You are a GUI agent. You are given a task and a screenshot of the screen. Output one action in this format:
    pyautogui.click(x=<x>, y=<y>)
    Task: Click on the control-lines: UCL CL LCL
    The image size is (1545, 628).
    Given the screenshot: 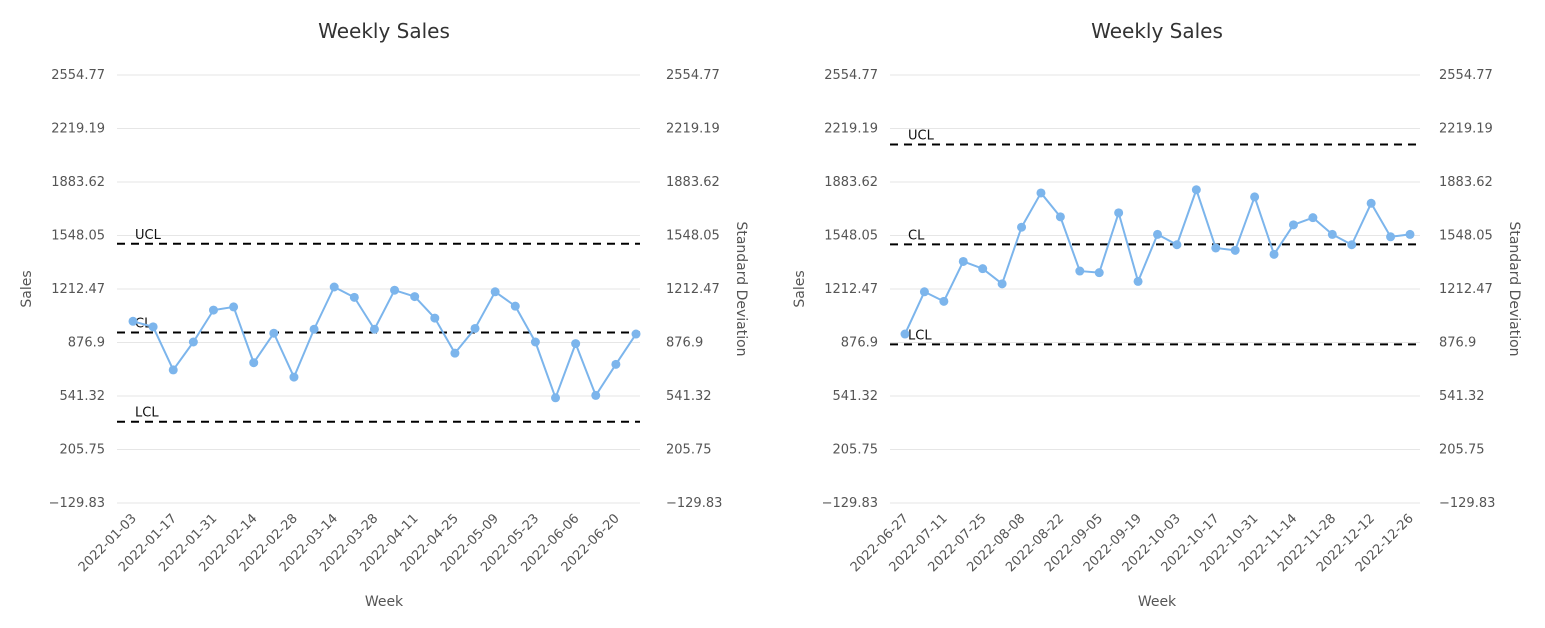 What is the action you would take?
    pyautogui.click(x=1155, y=237)
    